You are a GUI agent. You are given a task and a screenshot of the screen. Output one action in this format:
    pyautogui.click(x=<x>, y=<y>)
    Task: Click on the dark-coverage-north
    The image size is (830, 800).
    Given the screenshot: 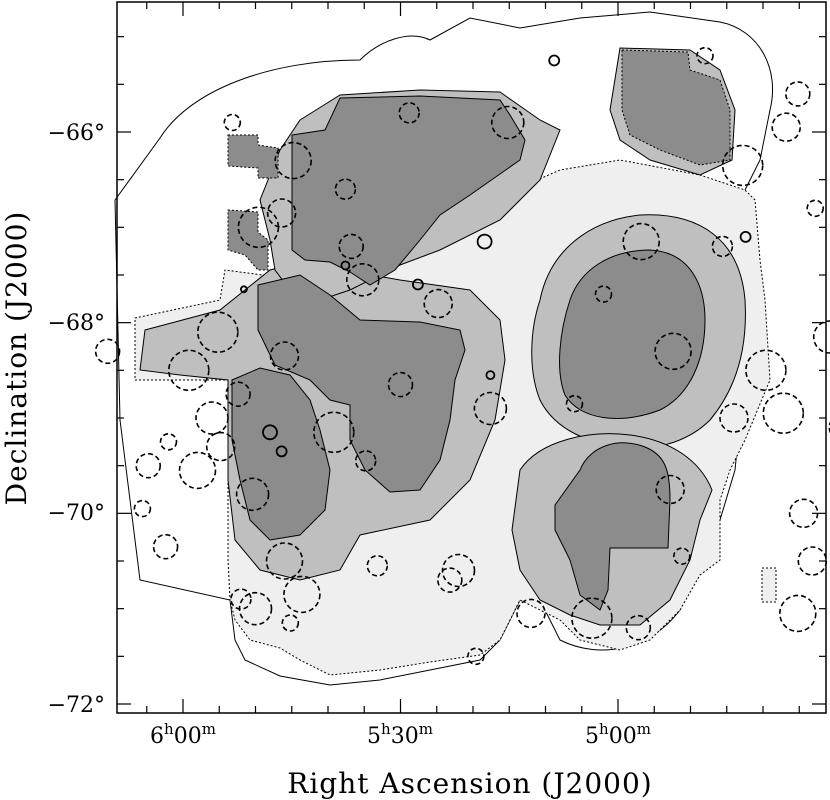 What is the action you would take?
    pyautogui.click(x=408, y=190)
    